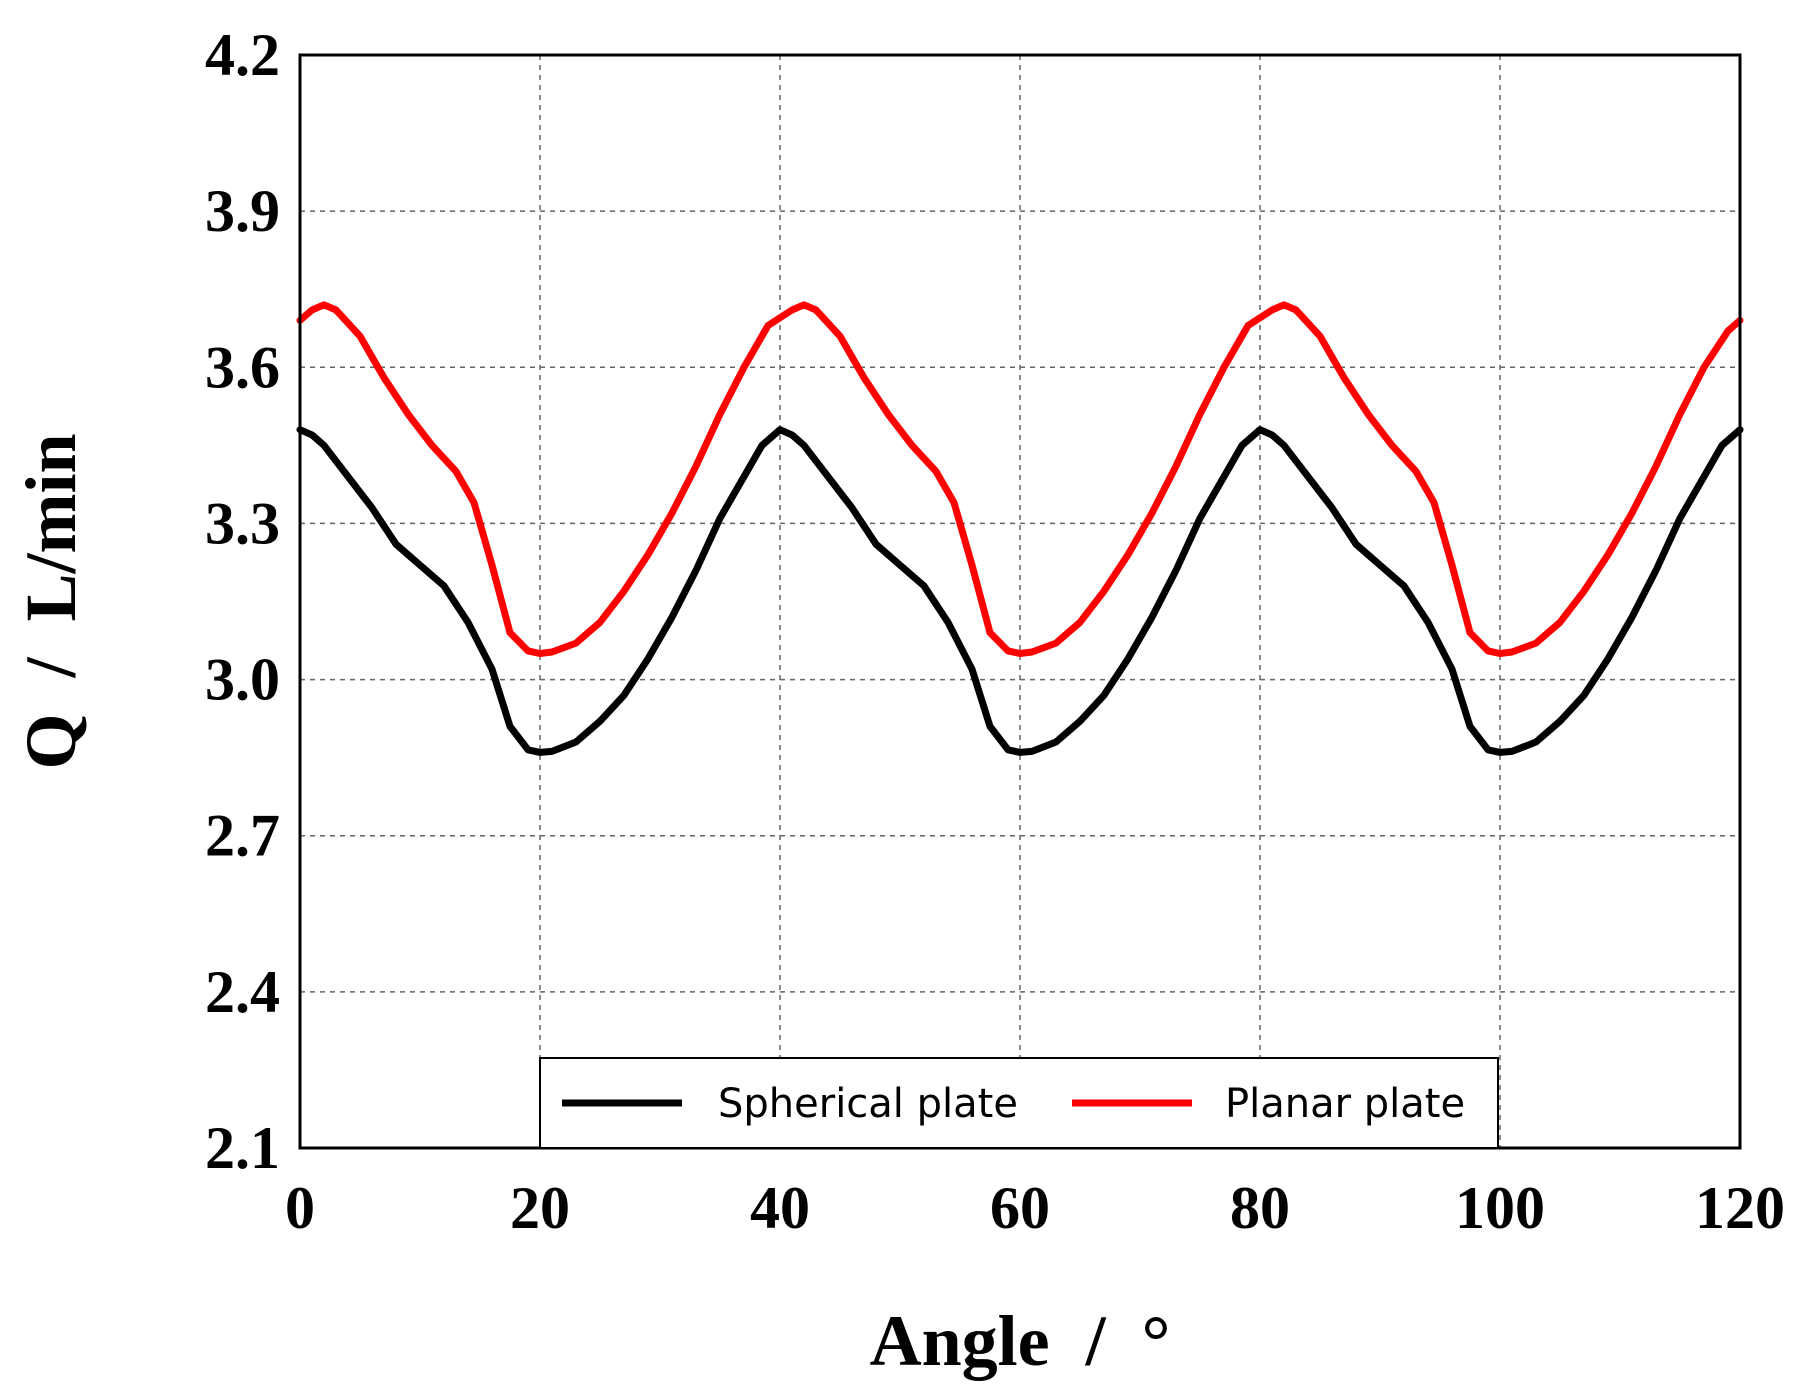 Image resolution: width=1811 pixels, height=1393 pixels. I want to click on legend: Spherical plate Planar plate, so click(1019, 1103).